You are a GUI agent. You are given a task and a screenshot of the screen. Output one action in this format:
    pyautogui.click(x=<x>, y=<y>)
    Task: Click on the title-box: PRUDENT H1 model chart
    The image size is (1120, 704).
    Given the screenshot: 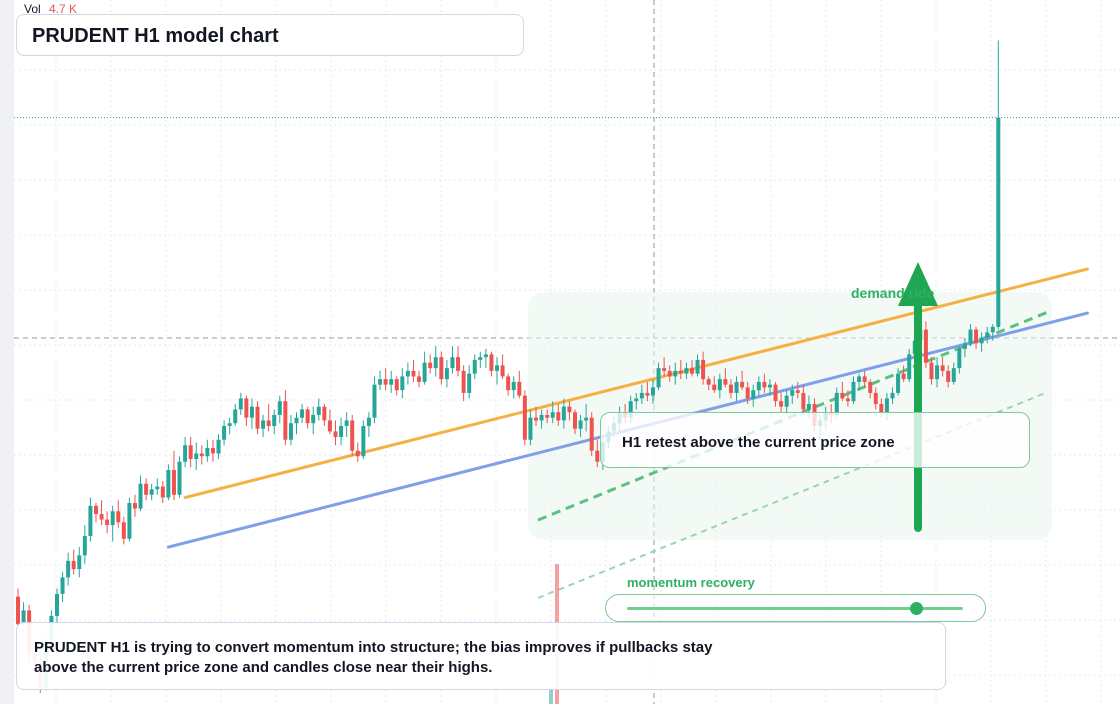 What is the action you would take?
    pyautogui.click(x=270, y=35)
    